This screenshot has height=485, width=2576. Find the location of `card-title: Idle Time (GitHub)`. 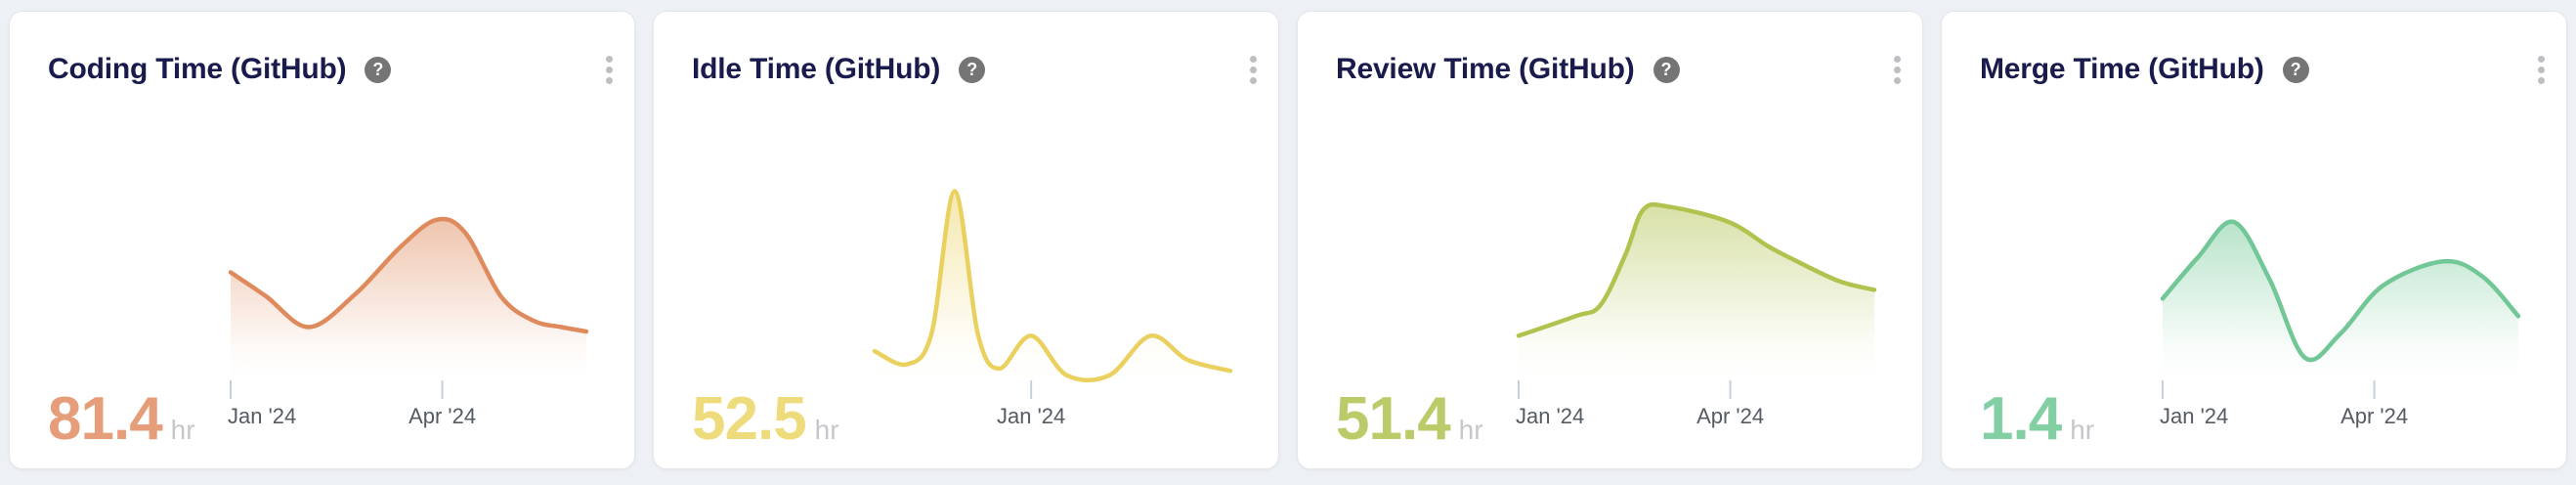

card-title: Idle Time (GitHub) is located at coordinates (817, 69).